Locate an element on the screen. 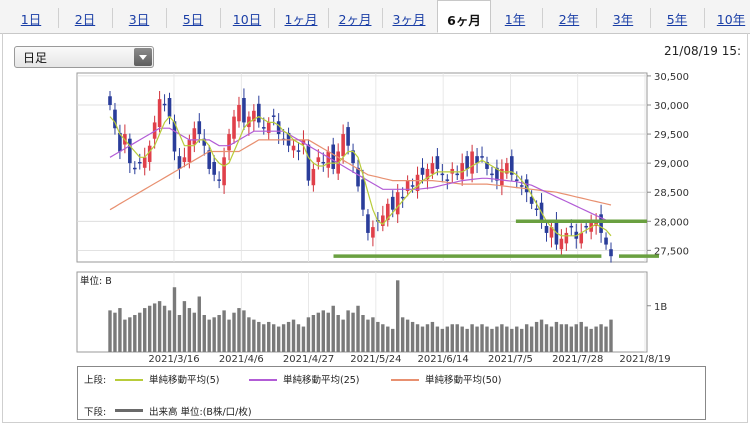 The width and height of the screenshot is (750, 425). tab-12: 5年 is located at coordinates (677, 19).